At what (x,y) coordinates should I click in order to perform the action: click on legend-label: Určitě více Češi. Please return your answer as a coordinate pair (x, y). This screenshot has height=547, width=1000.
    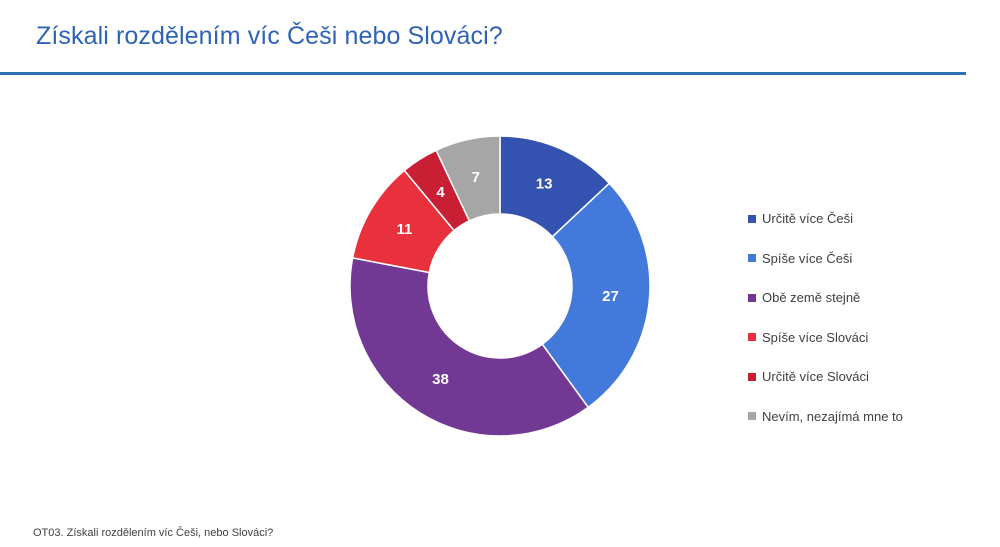
    Looking at the image, I should click on (808, 219).